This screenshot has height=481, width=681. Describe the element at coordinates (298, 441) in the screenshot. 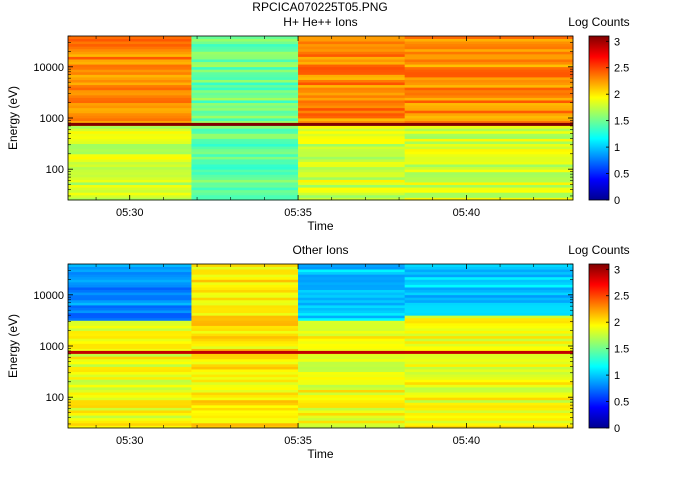

I see `x-tick-label: 05:35` at that location.